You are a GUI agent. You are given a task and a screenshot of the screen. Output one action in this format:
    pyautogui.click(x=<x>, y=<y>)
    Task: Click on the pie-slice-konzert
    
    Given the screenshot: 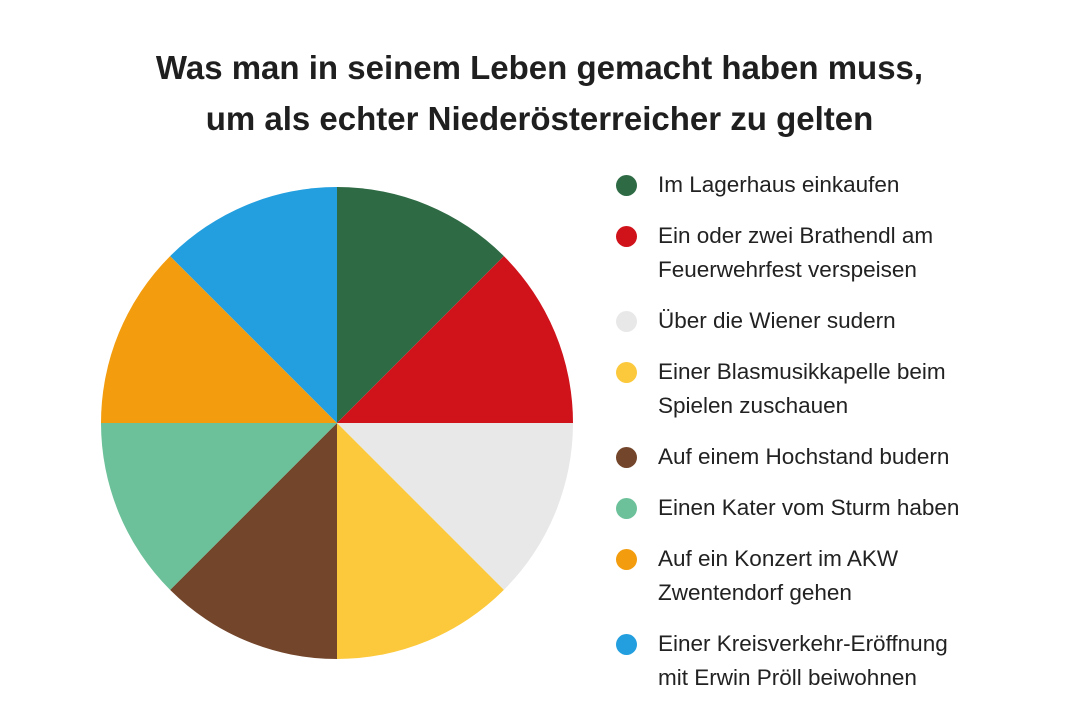 What is the action you would take?
    pyautogui.click(x=219, y=339)
    